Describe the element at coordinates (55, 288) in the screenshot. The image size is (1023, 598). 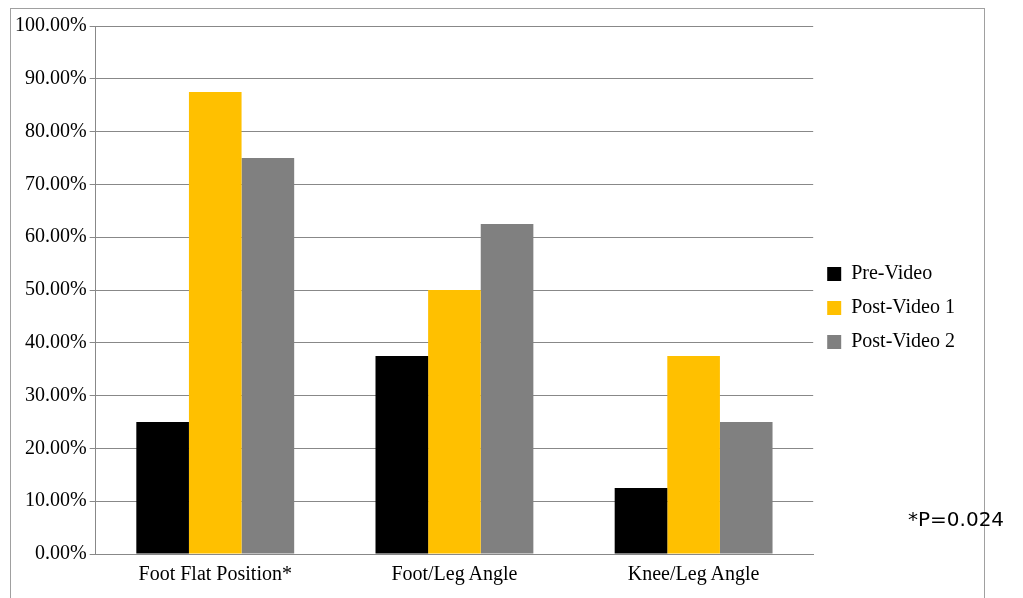
I see `y-tick-label: 50.00%` at that location.